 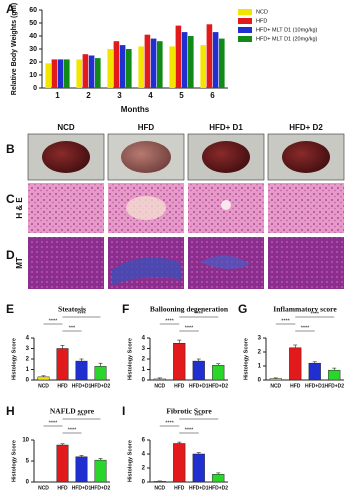 What do you see at coordinates (10, 9) in the screenshot?
I see `panel-label: A` at bounding box center [10, 9].